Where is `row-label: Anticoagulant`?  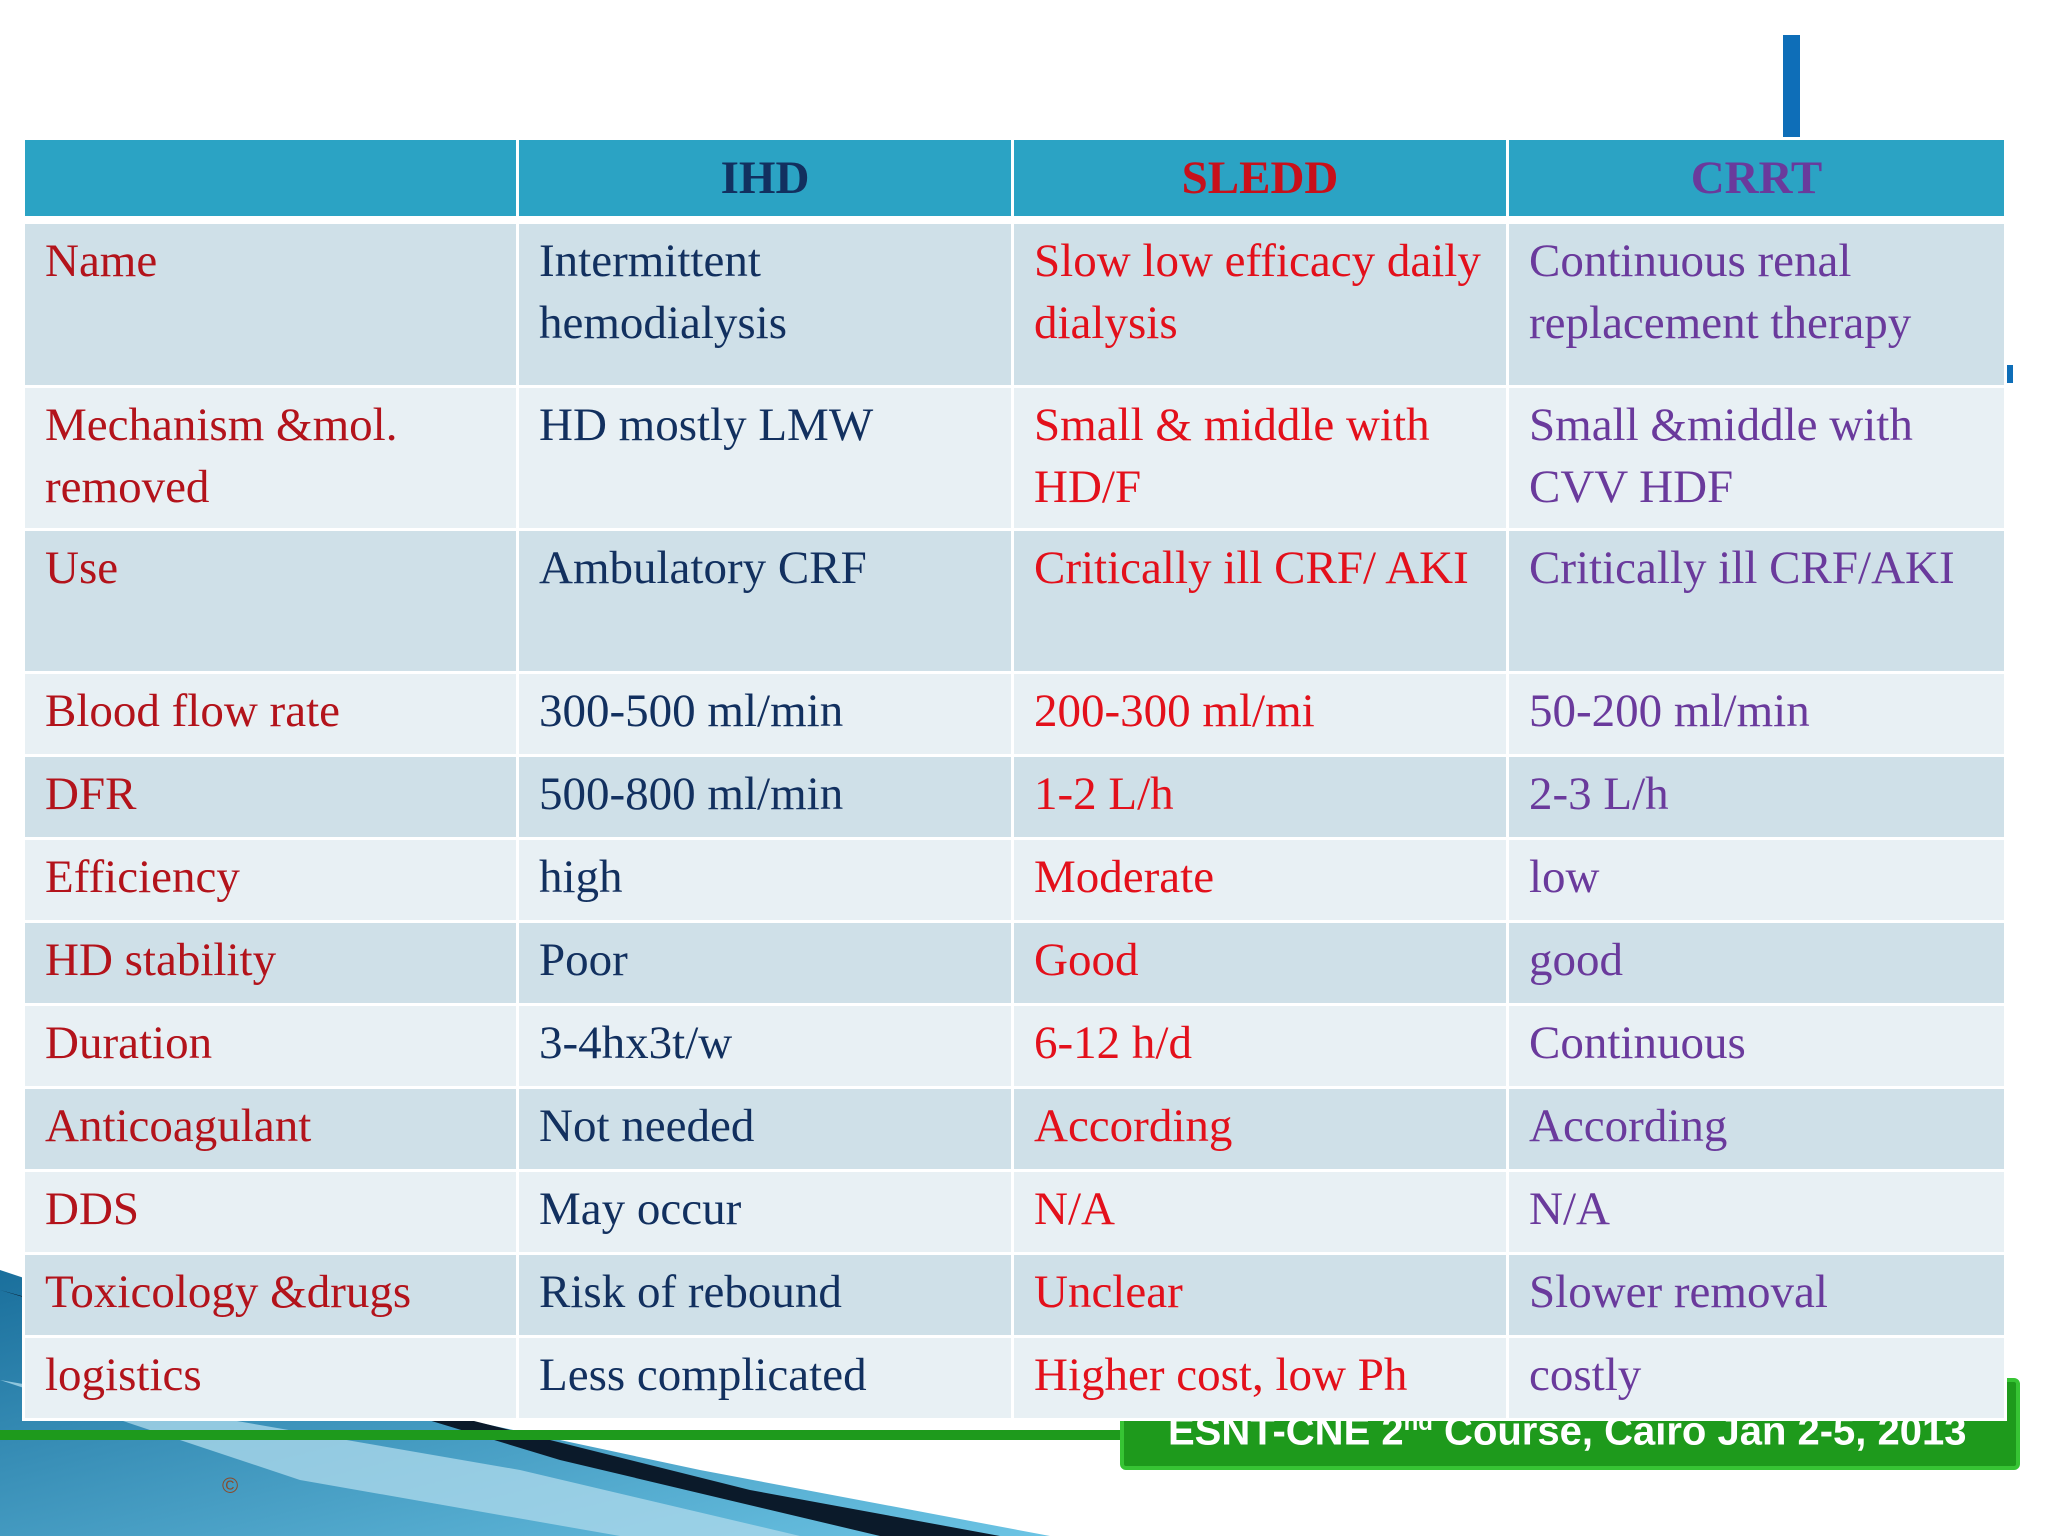 row-label: Anticoagulant is located at coordinates (270, 1128).